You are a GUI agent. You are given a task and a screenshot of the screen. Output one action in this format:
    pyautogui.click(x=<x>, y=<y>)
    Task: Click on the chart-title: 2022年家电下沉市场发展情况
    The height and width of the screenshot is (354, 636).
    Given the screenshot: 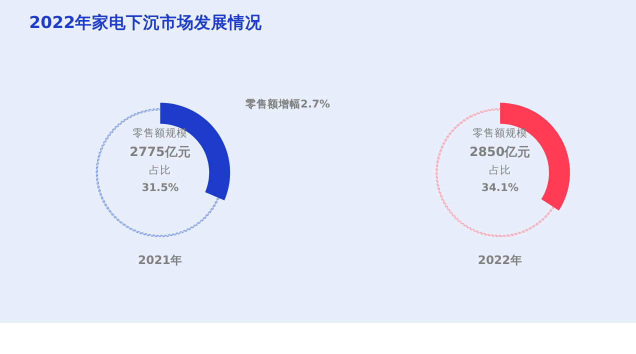 What is the action you would take?
    pyautogui.click(x=146, y=22)
    